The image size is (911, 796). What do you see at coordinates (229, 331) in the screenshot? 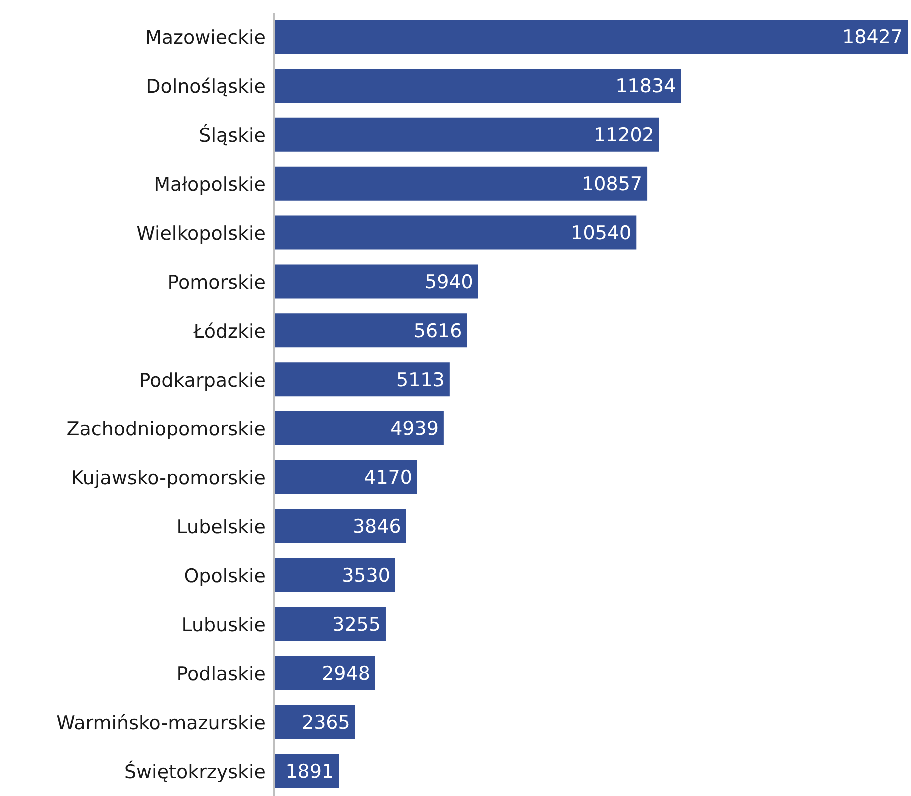
I see `y-tick-label: Łódzkie` at bounding box center [229, 331].